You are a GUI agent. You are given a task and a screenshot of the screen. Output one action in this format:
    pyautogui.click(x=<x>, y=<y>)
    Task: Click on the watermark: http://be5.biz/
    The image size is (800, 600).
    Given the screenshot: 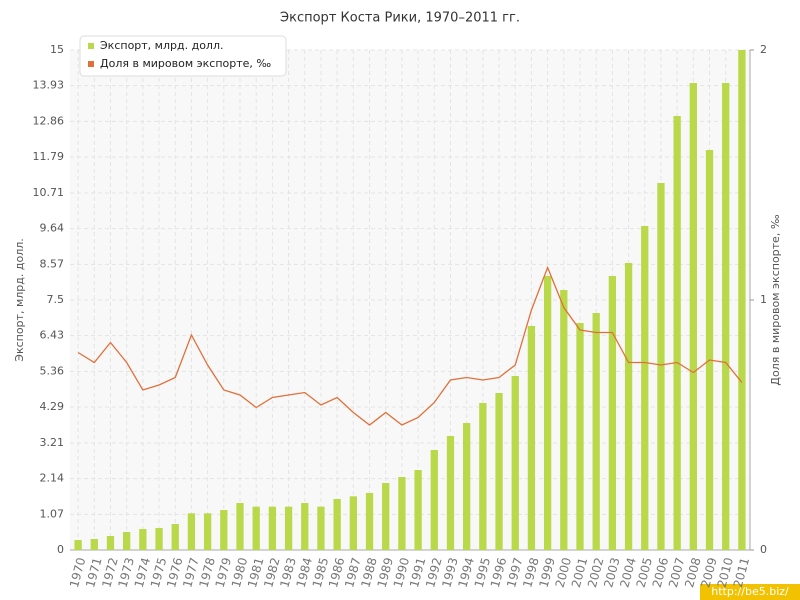 What is the action you would take?
    pyautogui.click(x=750, y=591)
    